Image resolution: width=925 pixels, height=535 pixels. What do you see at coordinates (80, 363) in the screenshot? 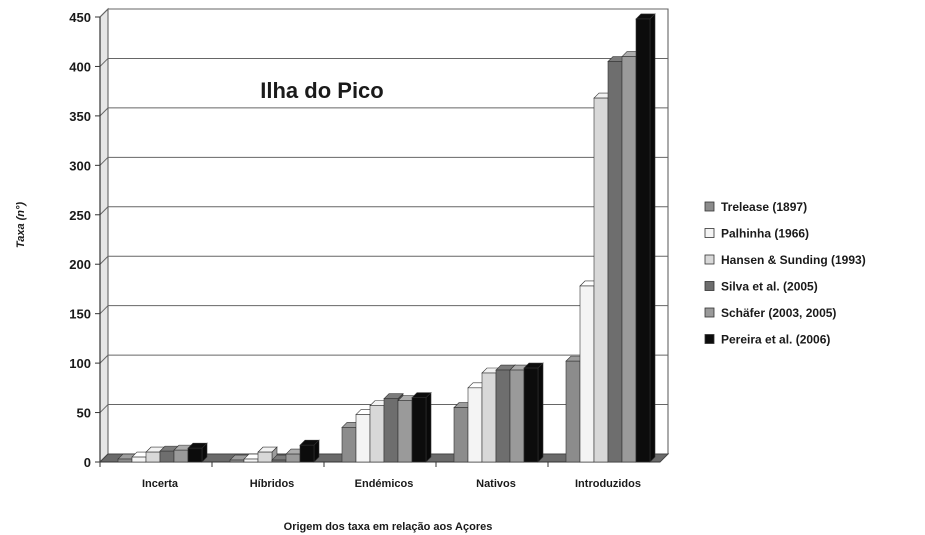
I see `y-tick-label: 100` at bounding box center [80, 363].